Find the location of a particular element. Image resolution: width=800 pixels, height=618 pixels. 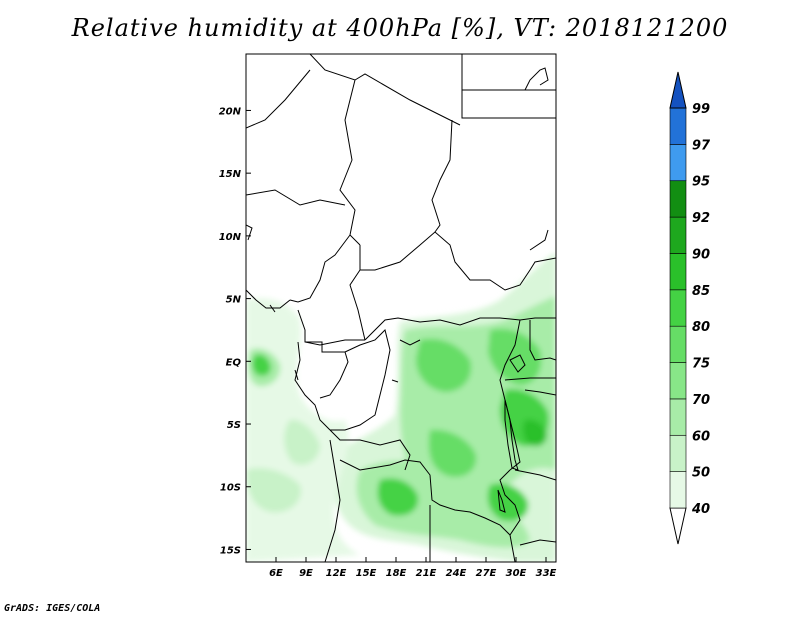

lon-tick-label: 9E is located at coordinates (306, 573).